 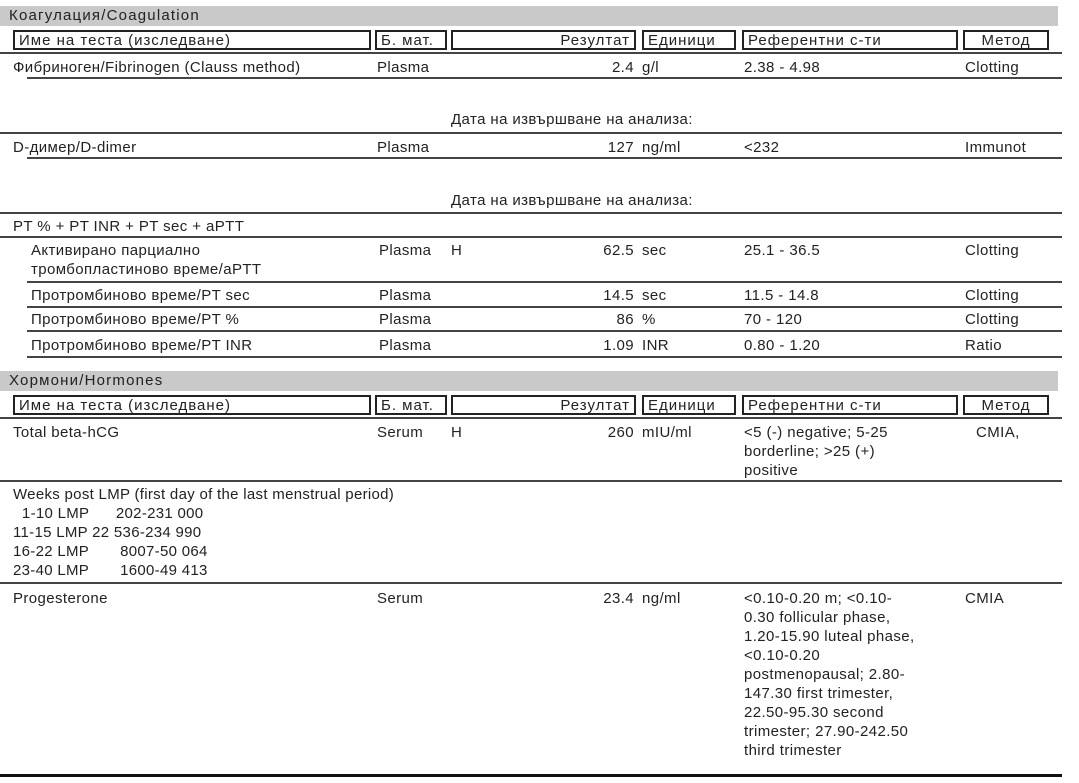 I want to click on reference: <0.10-0.20, so click(x=782, y=655).